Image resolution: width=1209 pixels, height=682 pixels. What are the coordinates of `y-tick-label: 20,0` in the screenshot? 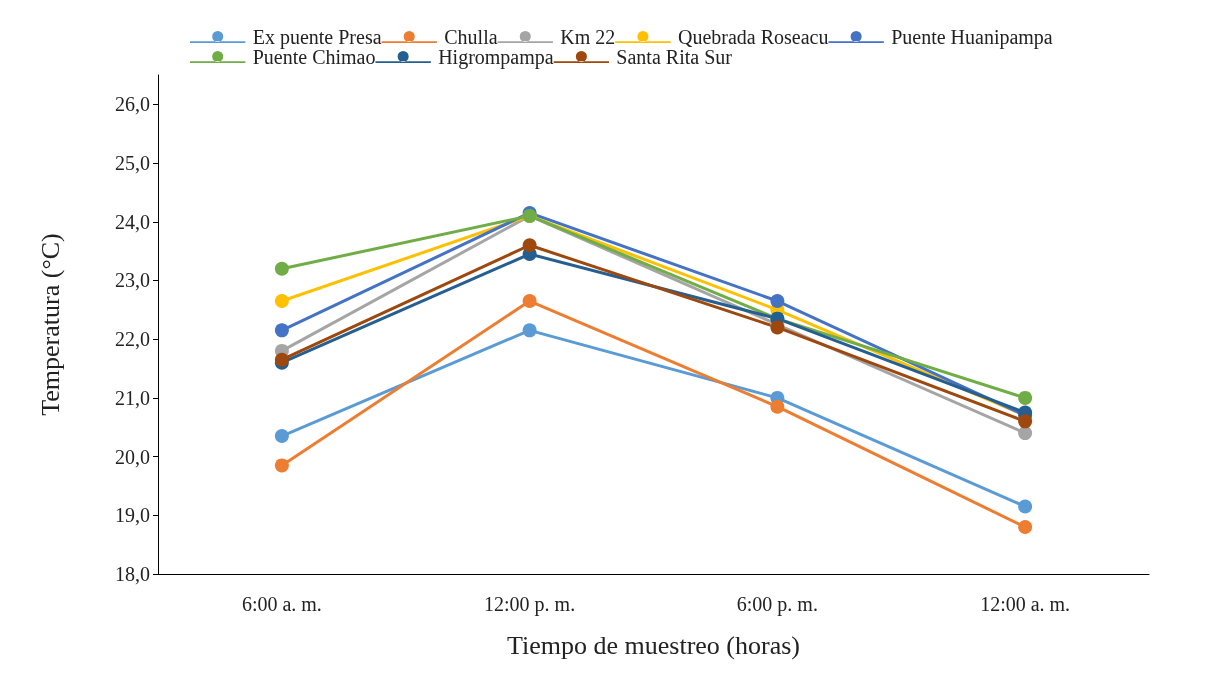 It's located at (132, 456).